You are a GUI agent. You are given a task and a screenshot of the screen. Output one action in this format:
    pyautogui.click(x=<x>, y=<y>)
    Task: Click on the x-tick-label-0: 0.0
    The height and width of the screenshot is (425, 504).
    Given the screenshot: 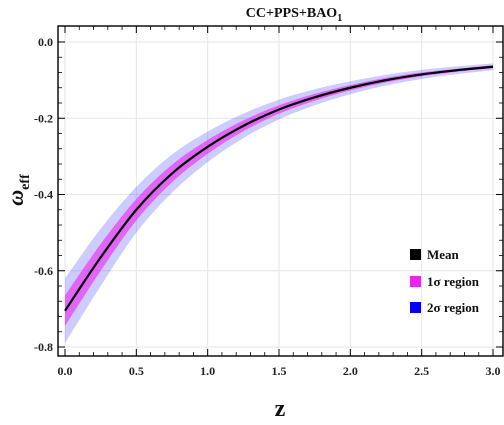 What is the action you would take?
    pyautogui.click(x=65, y=371)
    